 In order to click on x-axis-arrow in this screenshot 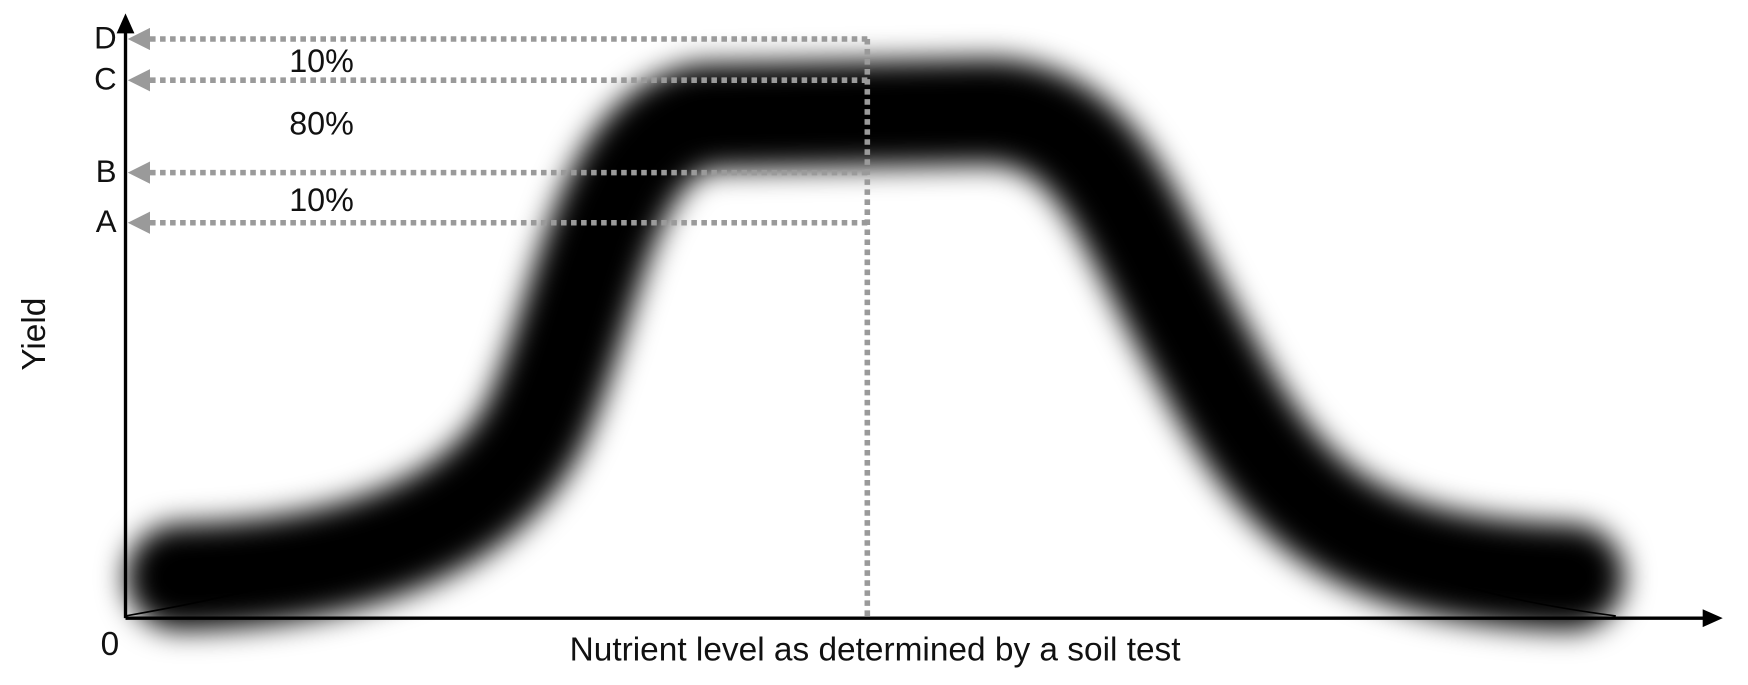, I will do `click(1712, 618)`.